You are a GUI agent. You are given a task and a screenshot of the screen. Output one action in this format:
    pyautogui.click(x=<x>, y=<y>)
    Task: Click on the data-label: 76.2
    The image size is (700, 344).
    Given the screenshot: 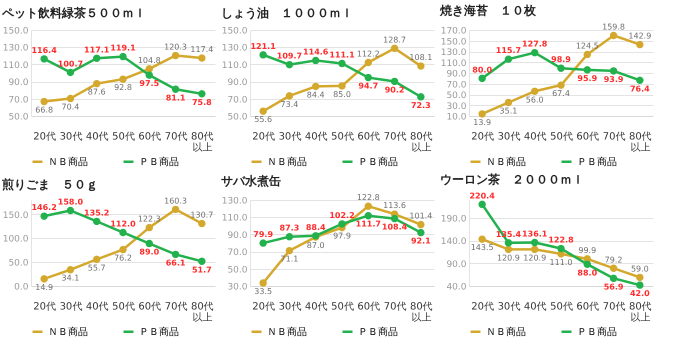 What is the action you would take?
    pyautogui.click(x=123, y=258)
    